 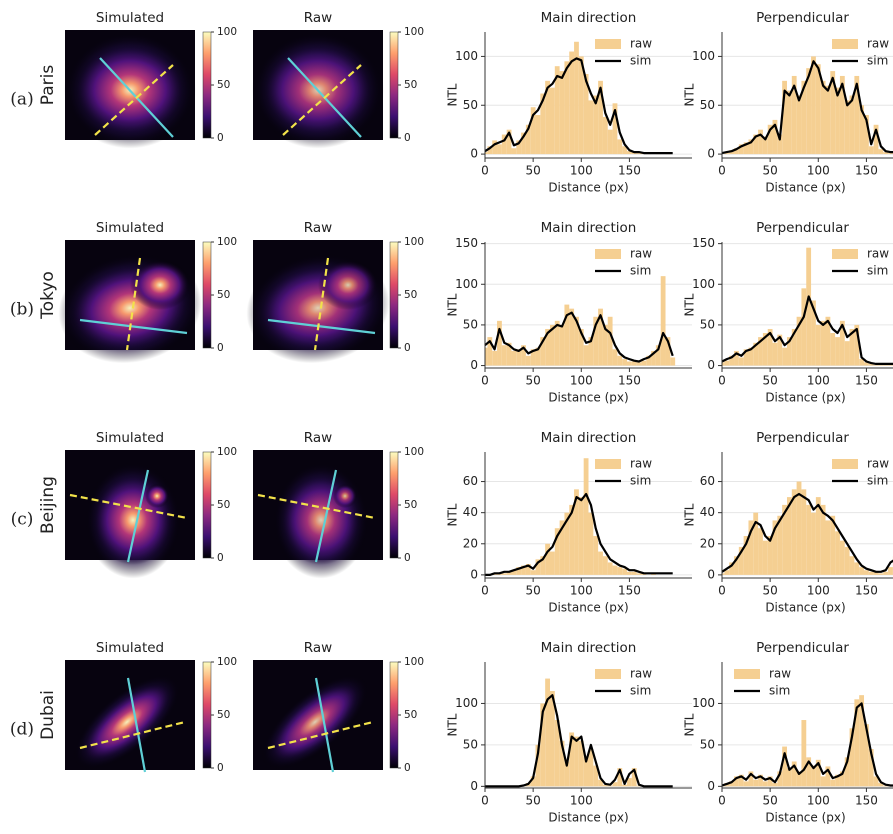 What do you see at coordinates (48, 85) in the screenshot?
I see `city-label: Paris` at bounding box center [48, 85].